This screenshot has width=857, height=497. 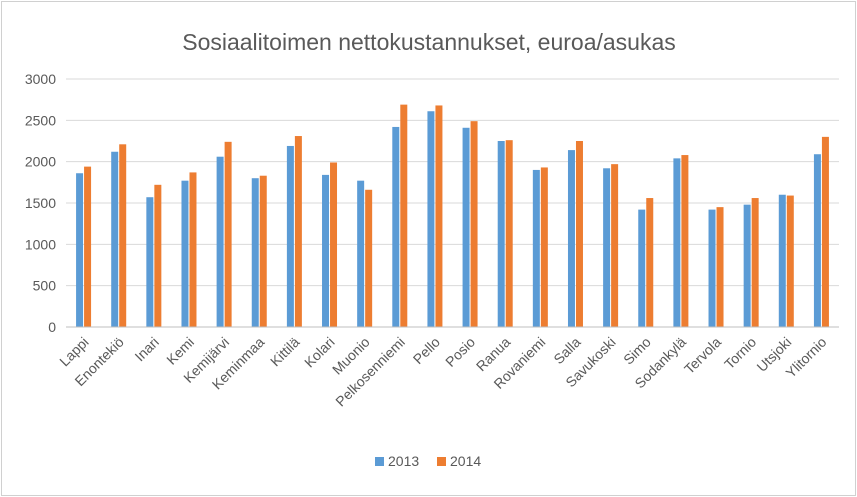 I want to click on bar-2013-kemi, so click(x=185, y=253).